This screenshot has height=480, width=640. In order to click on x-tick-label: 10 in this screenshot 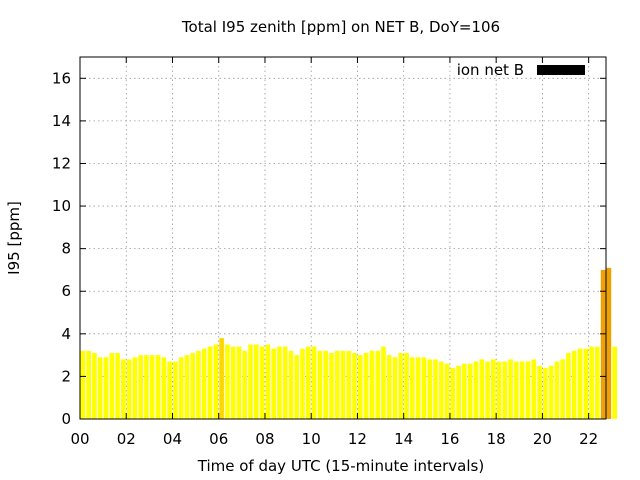, I will do `click(311, 439)`.